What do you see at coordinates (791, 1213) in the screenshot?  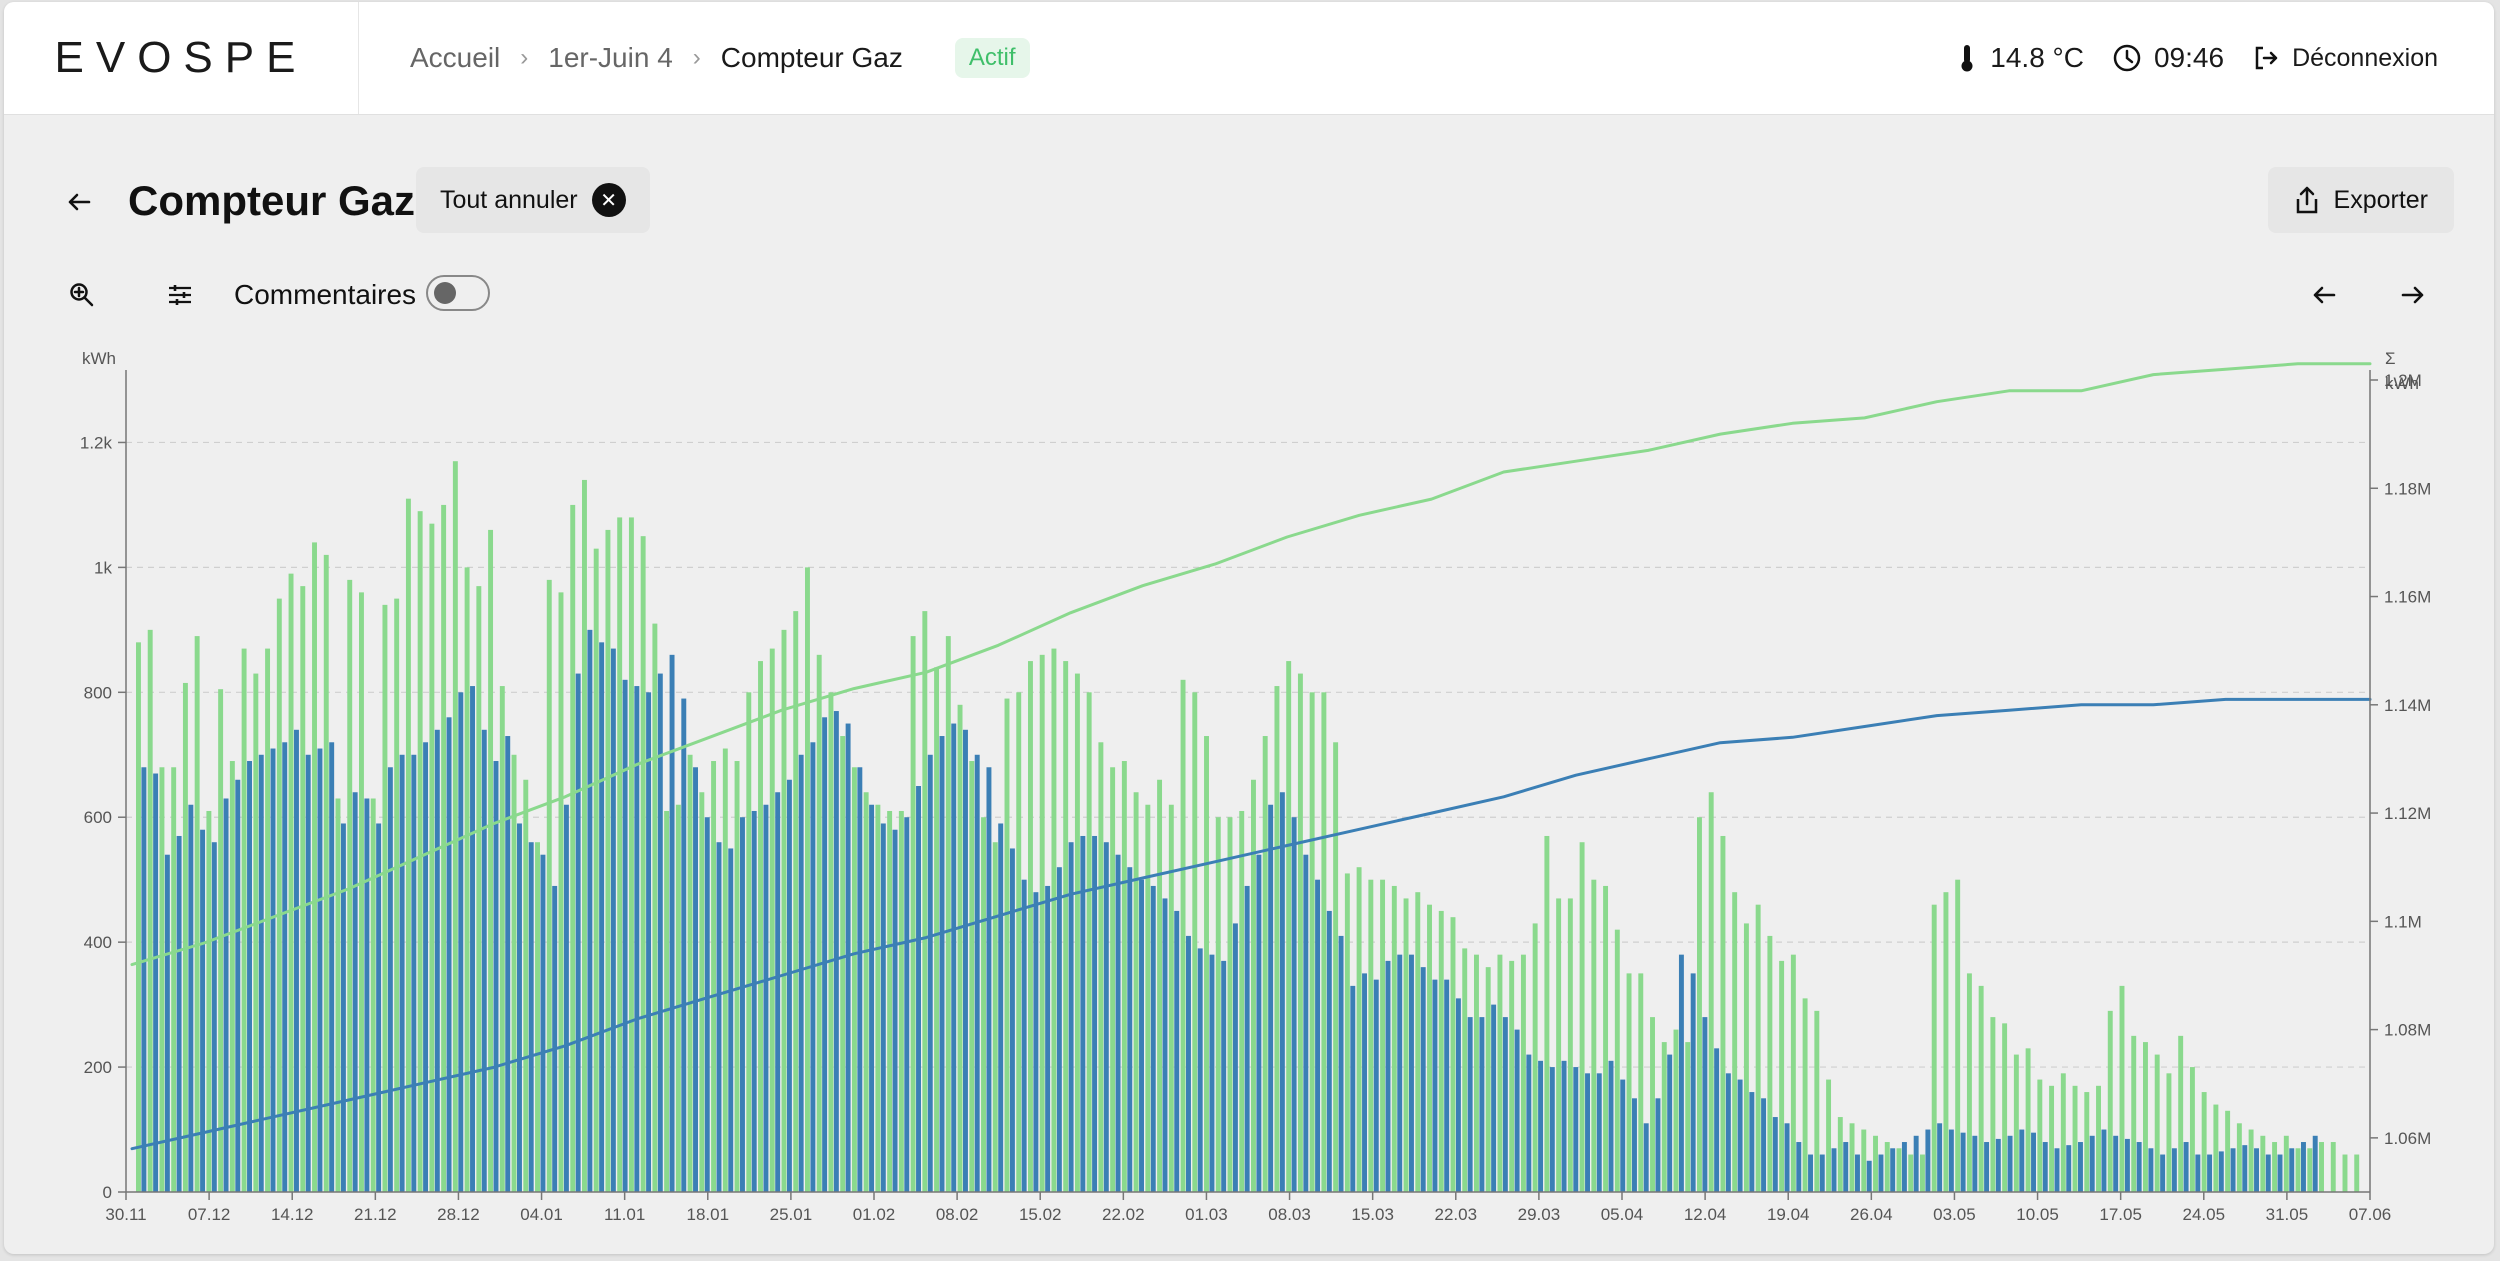 I see `x-axis-tick-label: 25.01` at bounding box center [791, 1213].